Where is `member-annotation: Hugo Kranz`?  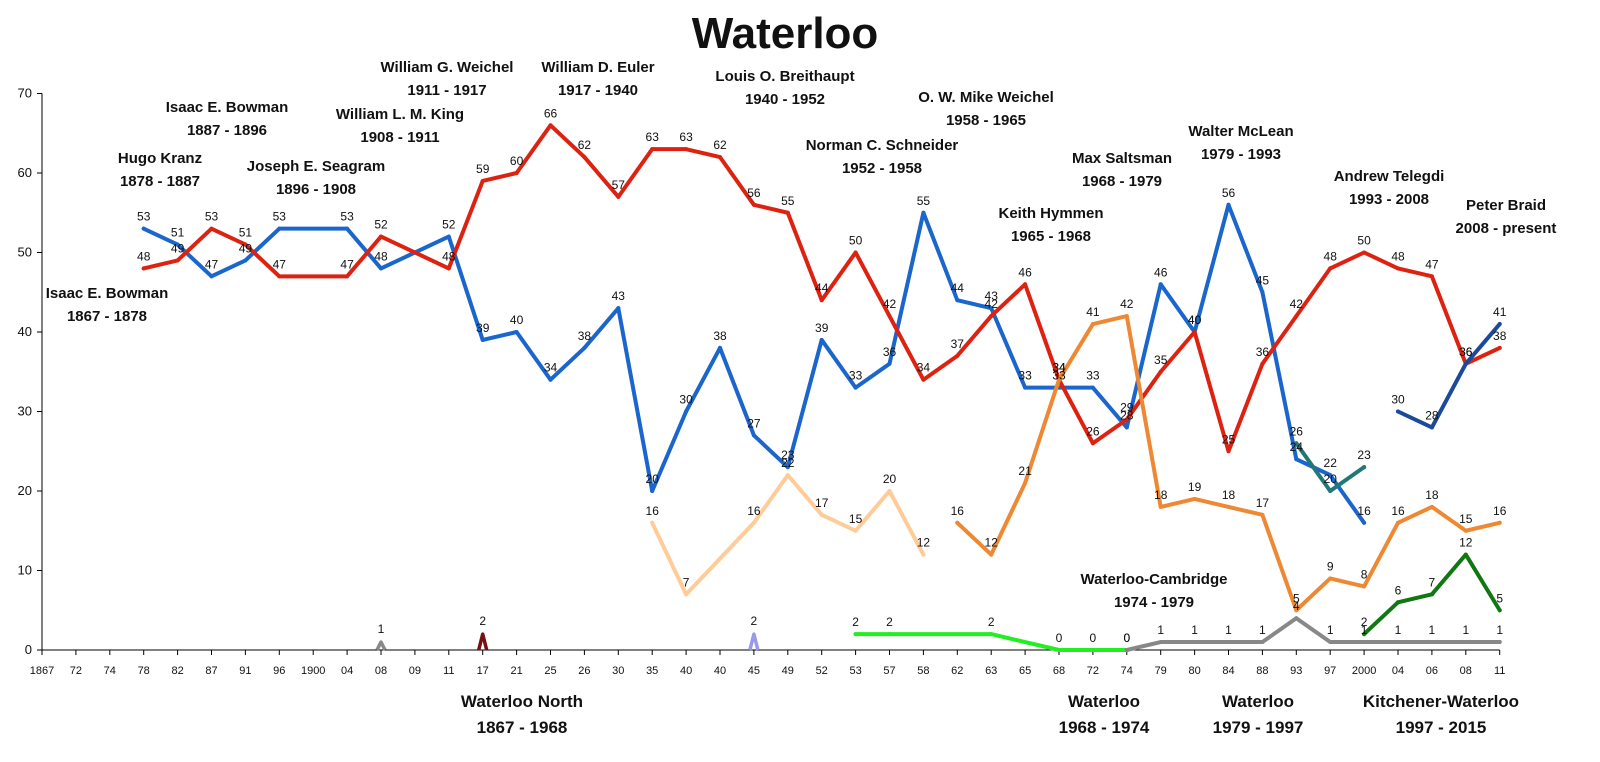
member-annotation: Hugo Kranz is located at coordinates (160, 158).